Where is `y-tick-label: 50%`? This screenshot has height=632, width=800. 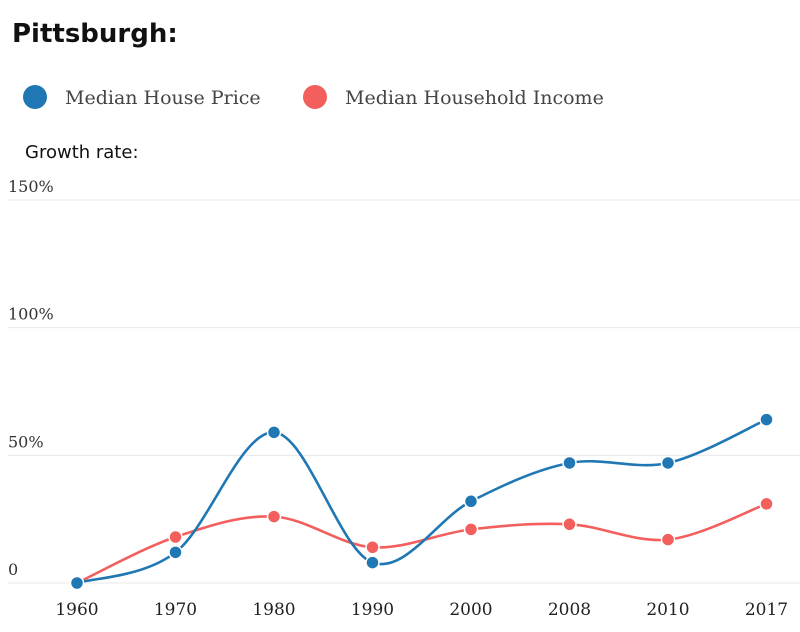
y-tick-label: 50% is located at coordinates (26, 441).